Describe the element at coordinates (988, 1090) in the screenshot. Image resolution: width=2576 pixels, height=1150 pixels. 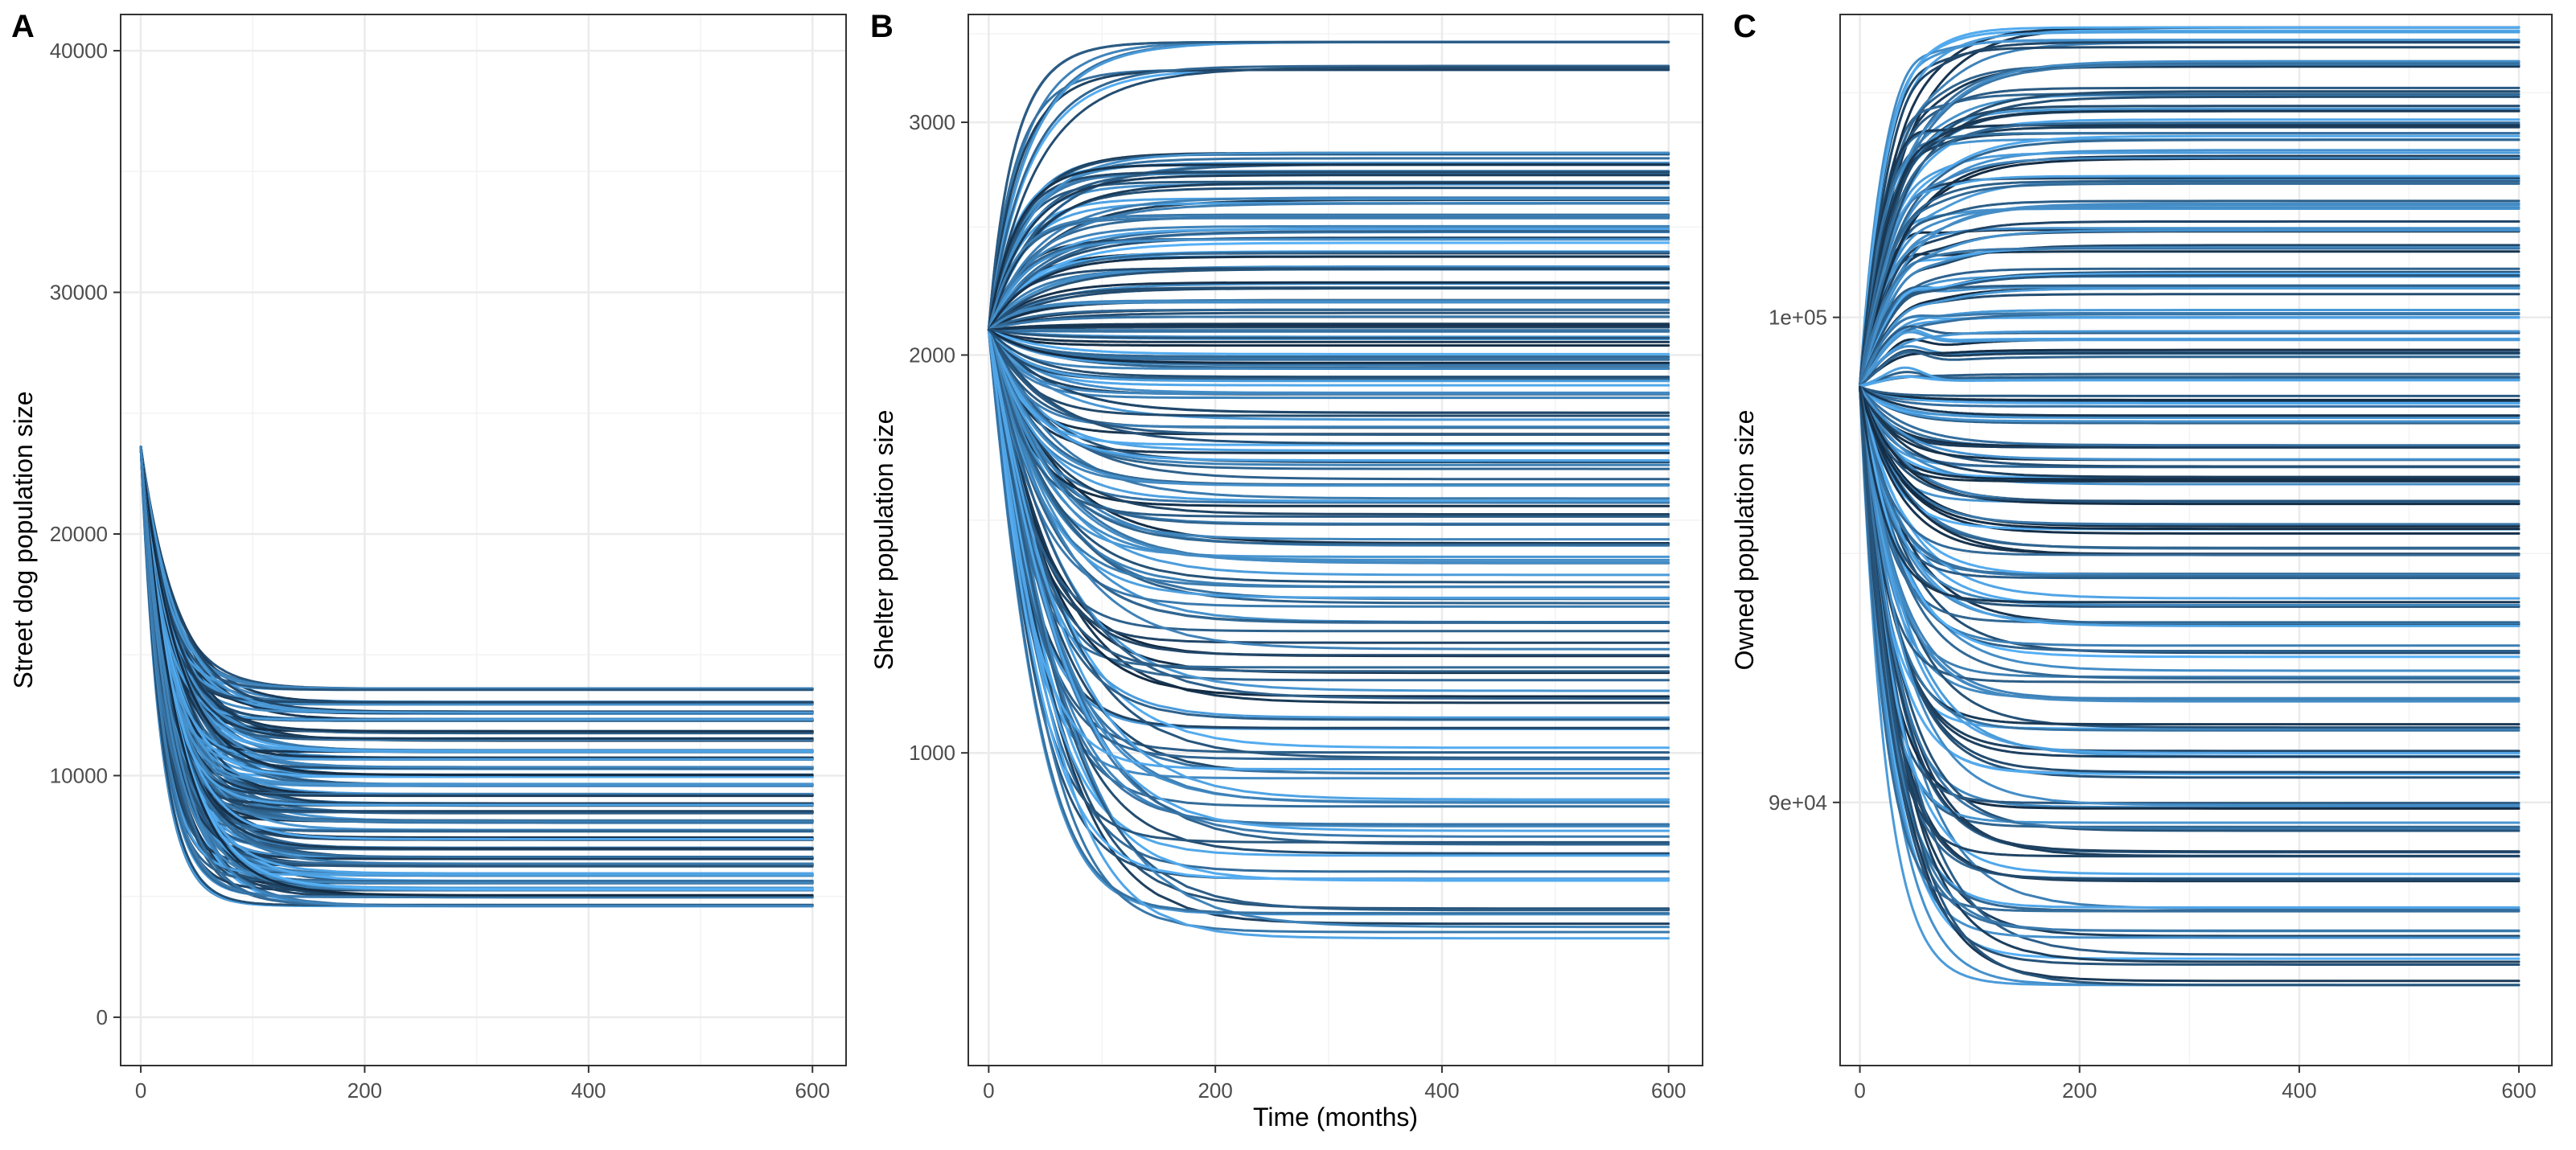
I see `x-tick-label: 0` at that location.